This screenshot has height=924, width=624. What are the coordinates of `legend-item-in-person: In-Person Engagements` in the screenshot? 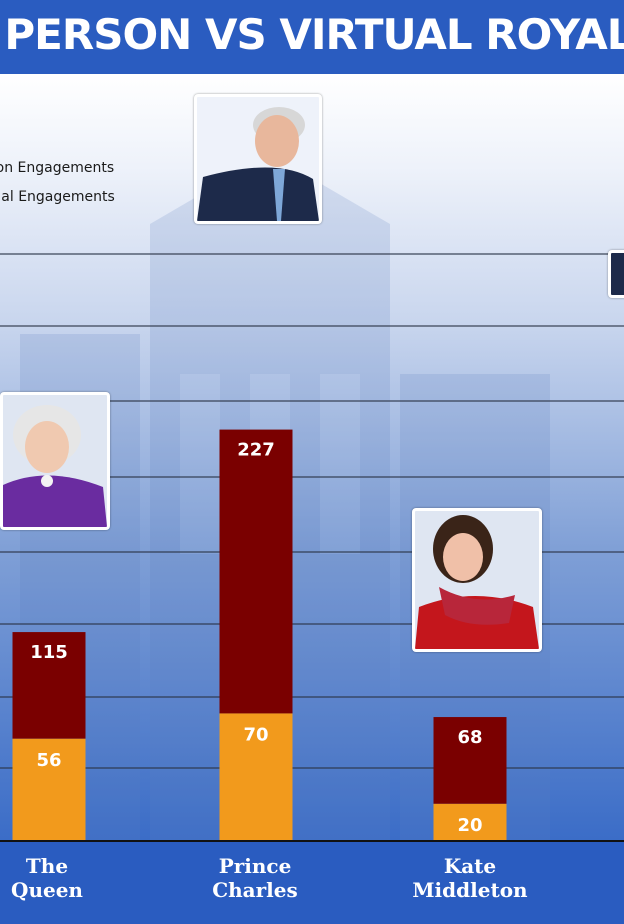 It's located at (83, 168).